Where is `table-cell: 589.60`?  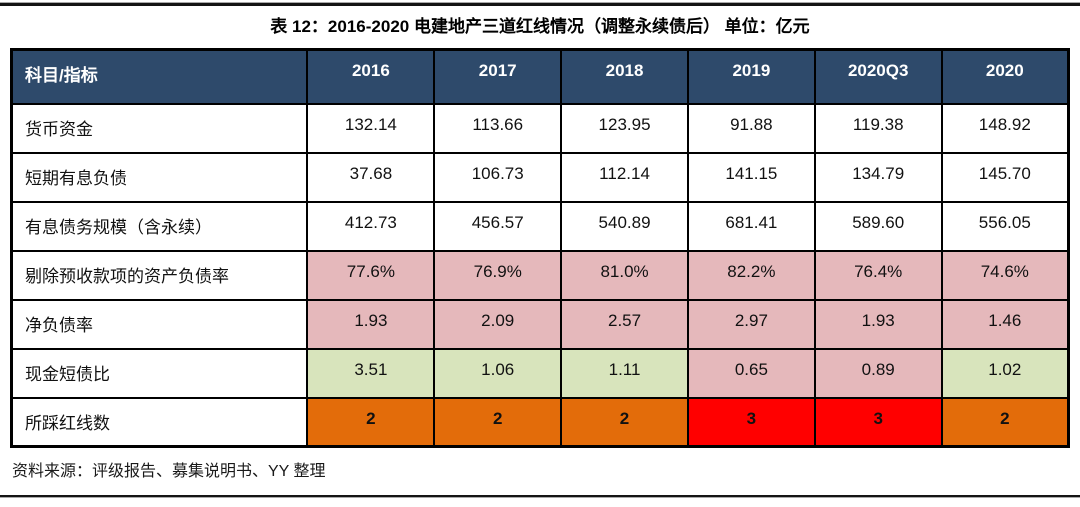 table-cell: 589.60 is located at coordinates (878, 226).